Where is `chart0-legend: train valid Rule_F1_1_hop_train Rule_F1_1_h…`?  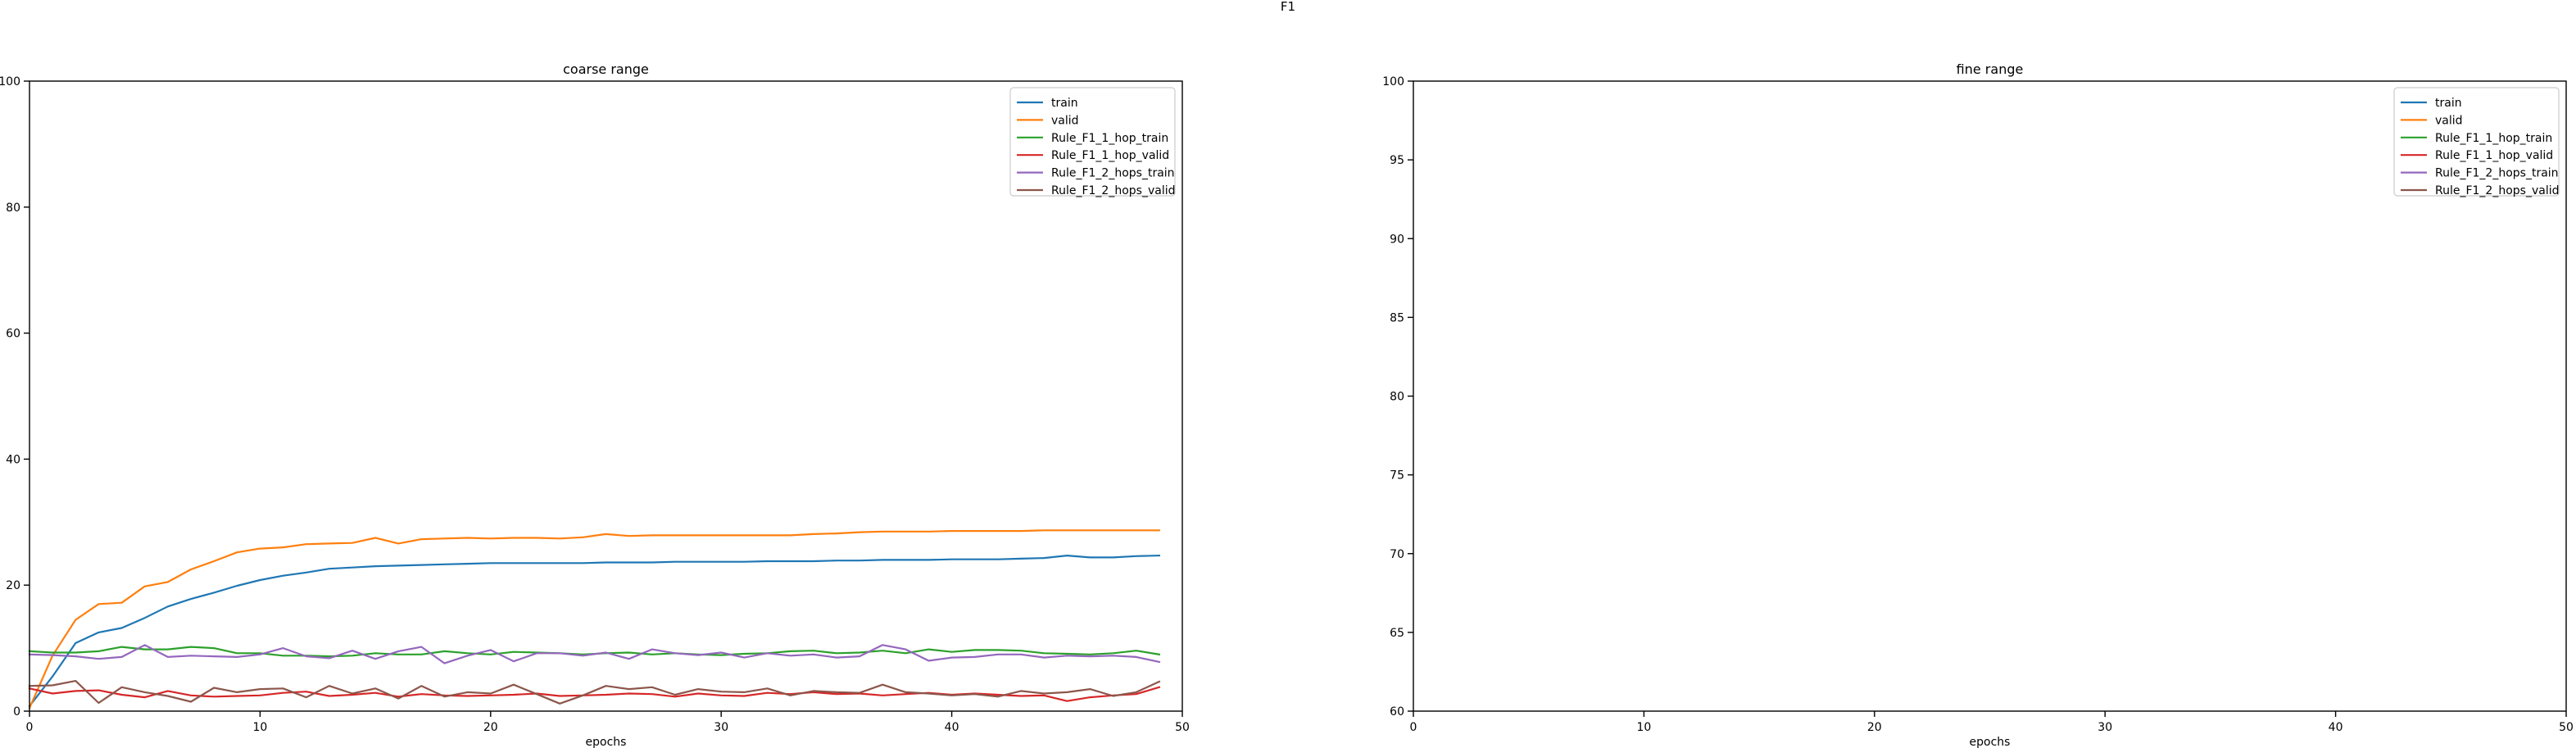 chart0-legend: train valid Rule_F1_1_hop_train Rule_F1_1_h… is located at coordinates (1092, 142).